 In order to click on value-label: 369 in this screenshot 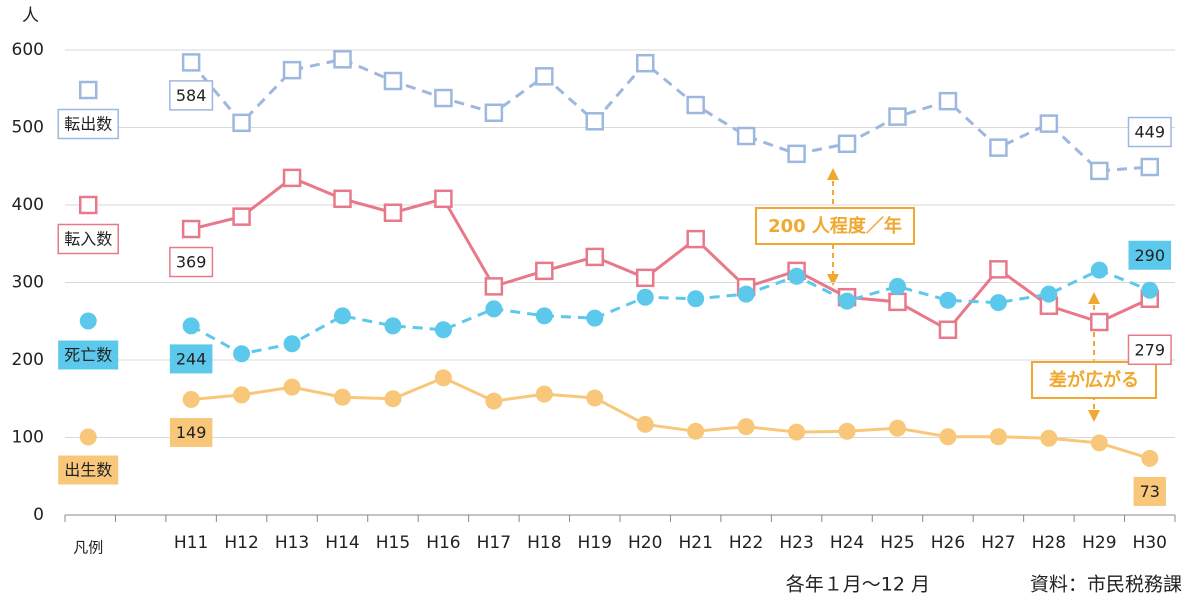, I will do `click(191, 262)`.